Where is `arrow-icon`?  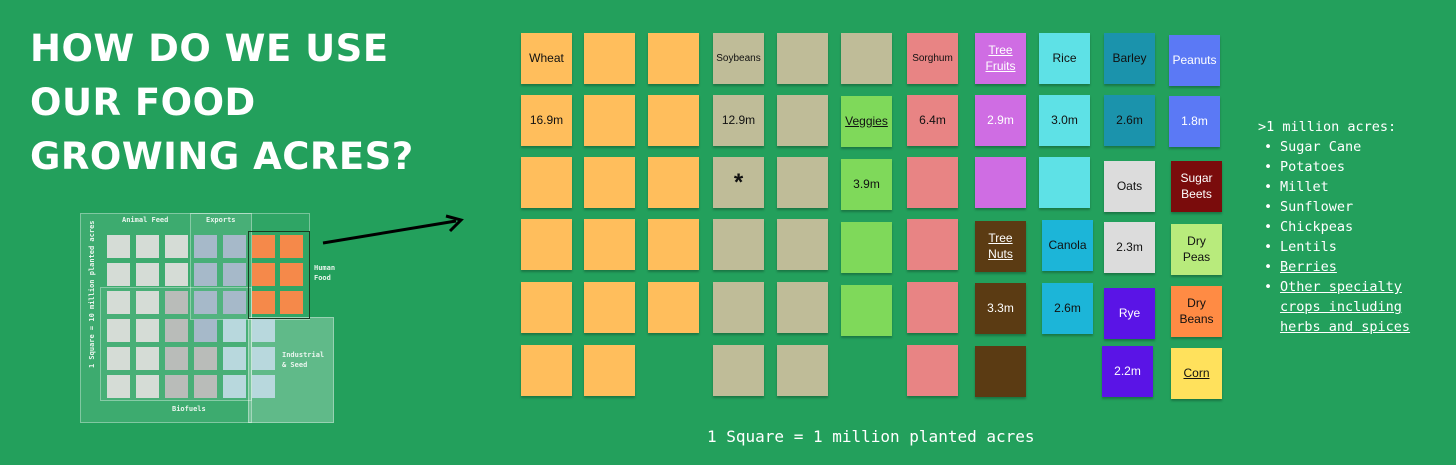
arrow-icon is located at coordinates (393, 229).